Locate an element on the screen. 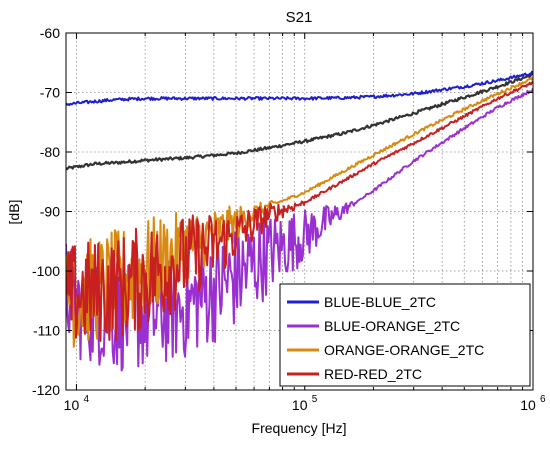  legend-label: ORANGE-ORANGE_2TC is located at coordinates (404, 350).